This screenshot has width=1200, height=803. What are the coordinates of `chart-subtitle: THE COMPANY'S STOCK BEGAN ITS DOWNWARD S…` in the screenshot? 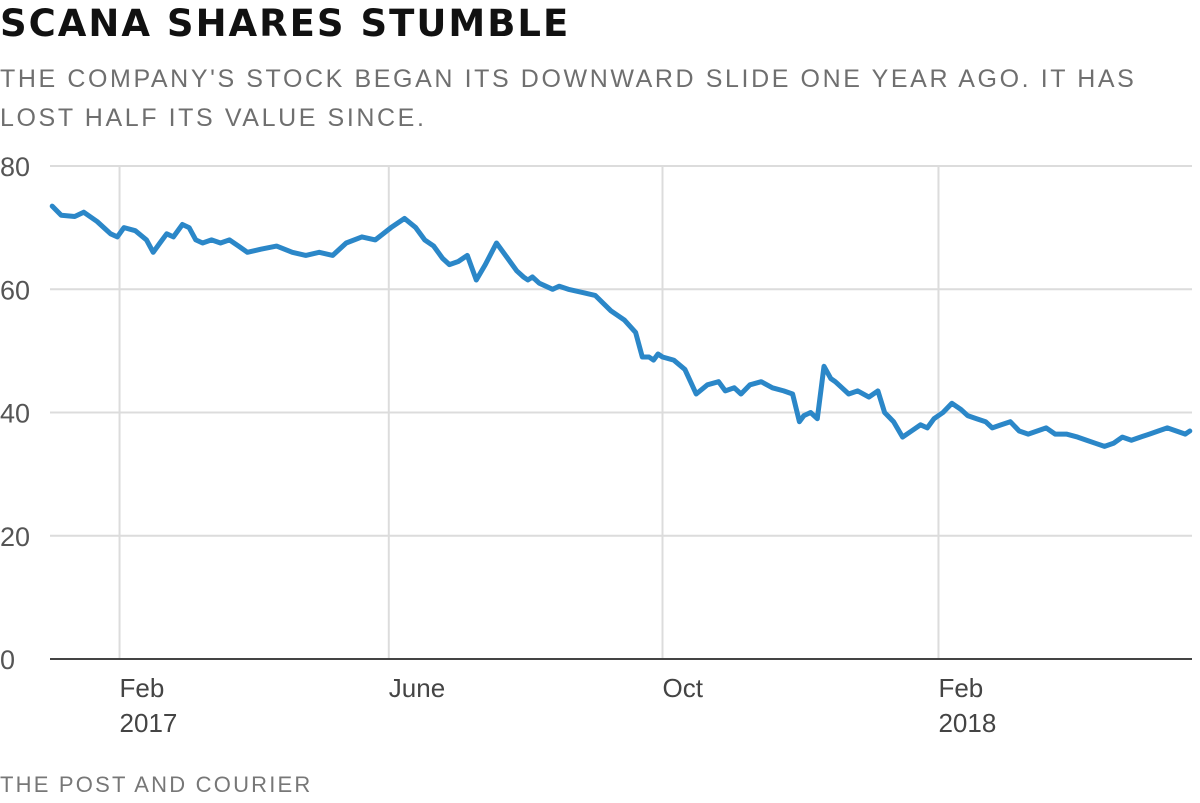 It's located at (568, 98).